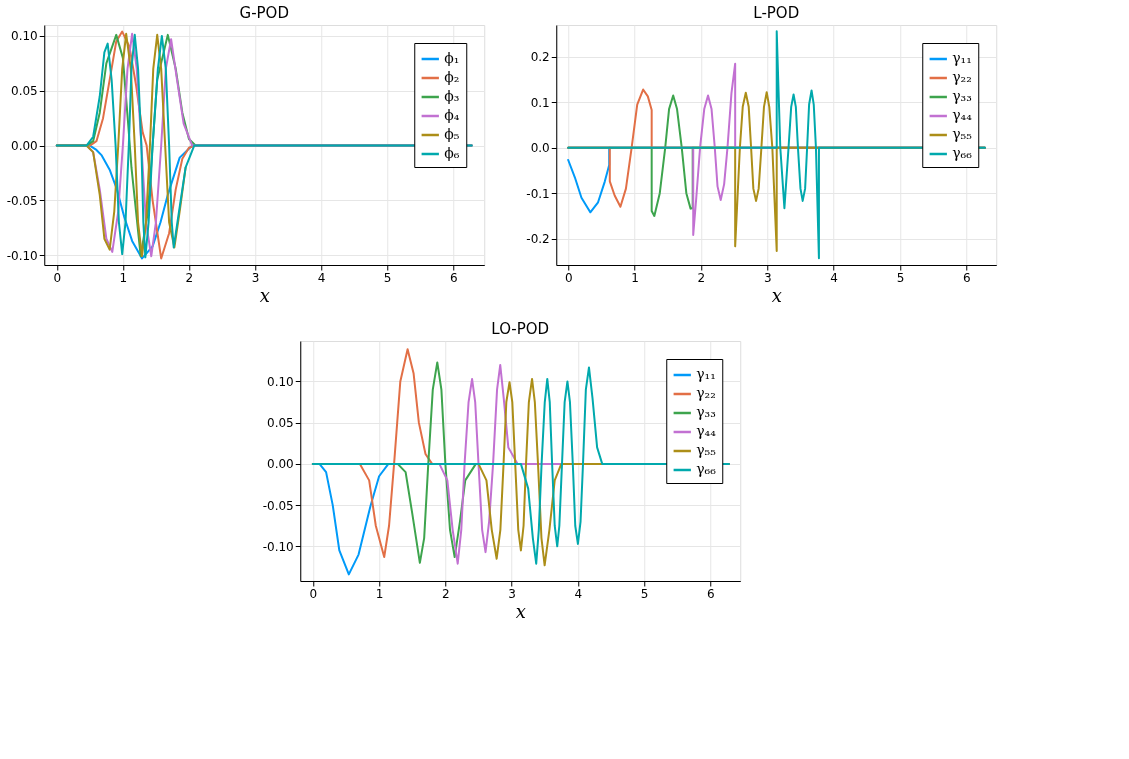 This screenshot has width=1129, height=759. What do you see at coordinates (452, 77) in the screenshot?
I see `legend-label: ϕ₂` at bounding box center [452, 77].